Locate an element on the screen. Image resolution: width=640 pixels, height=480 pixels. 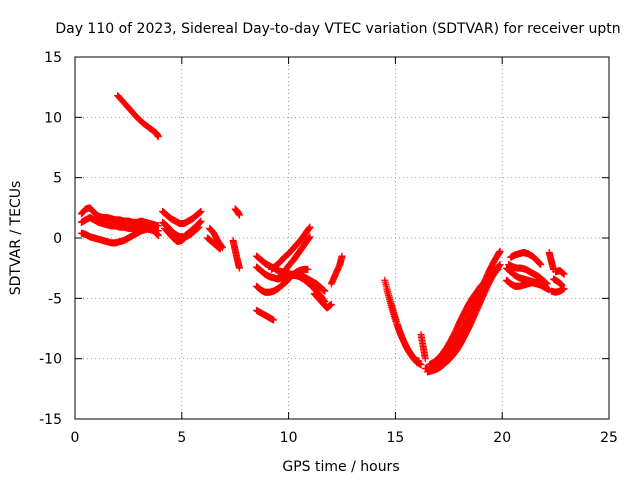
y-tick-label: -10 is located at coordinates (50, 360).